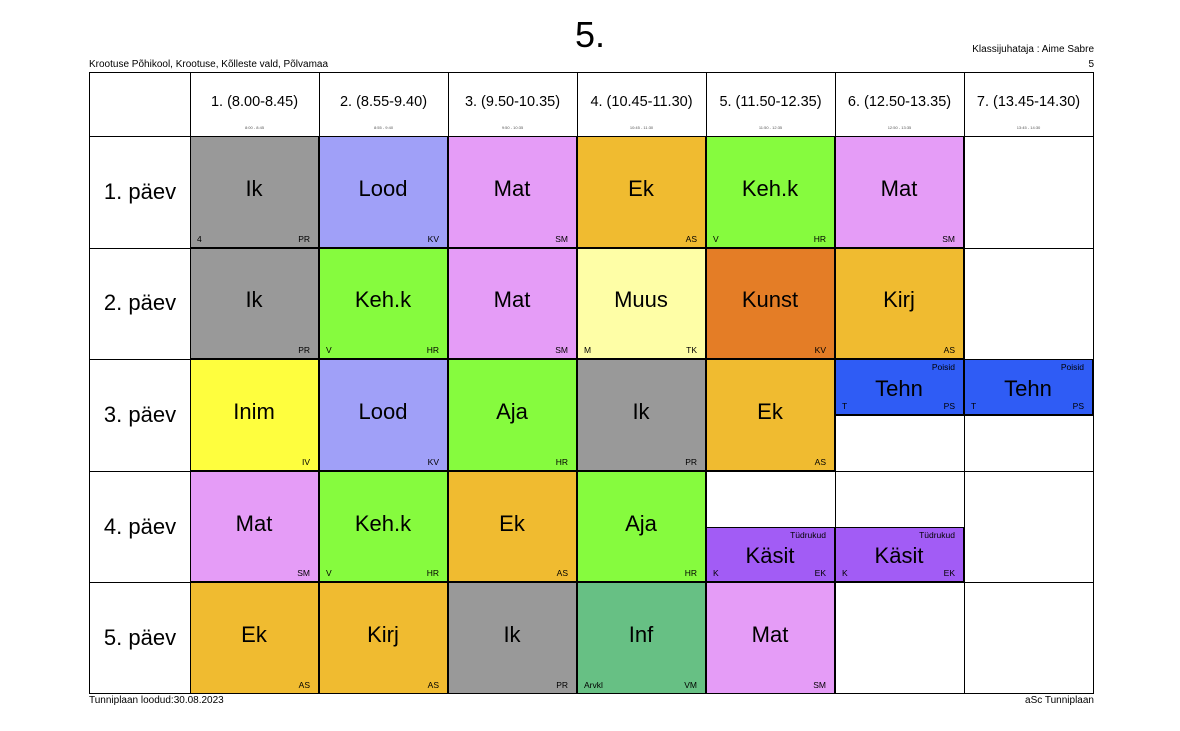 The height and width of the screenshot is (731, 1180). I want to click on period-time-5: 11:50 - 12:35, so click(770, 127).